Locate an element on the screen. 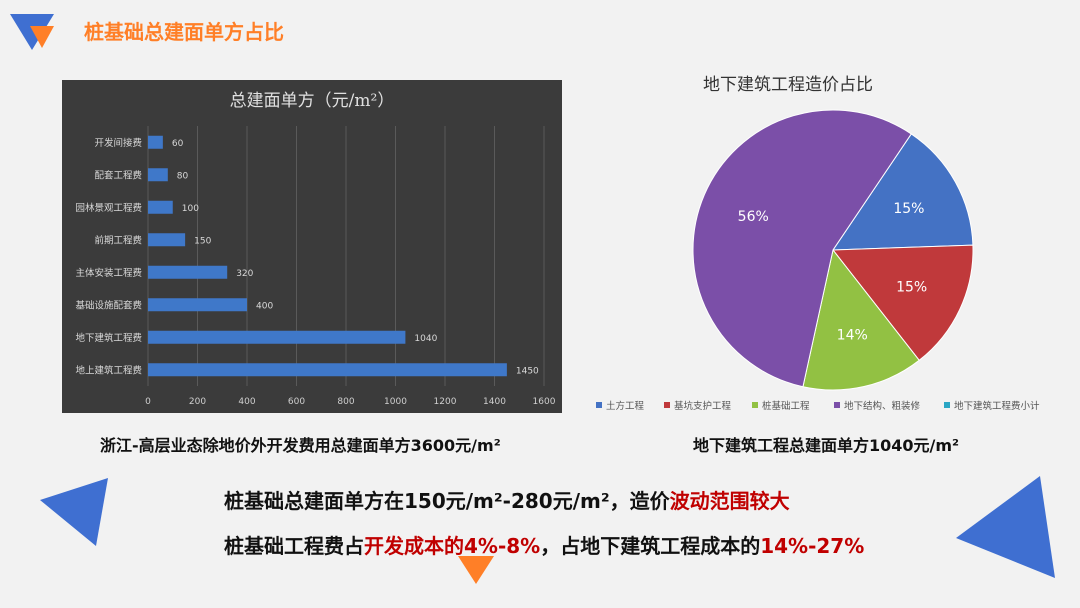 The width and height of the screenshot is (1080, 608). y-category-label: 开发间接费 is located at coordinates (118, 143).